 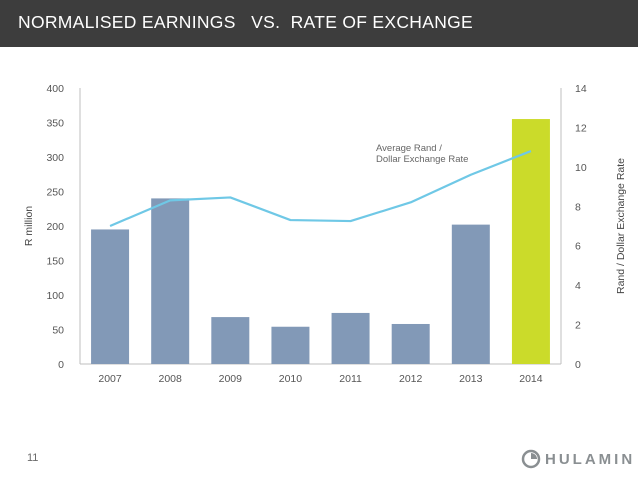 What do you see at coordinates (55, 158) in the screenshot?
I see `y-tick-label-left: 300` at bounding box center [55, 158].